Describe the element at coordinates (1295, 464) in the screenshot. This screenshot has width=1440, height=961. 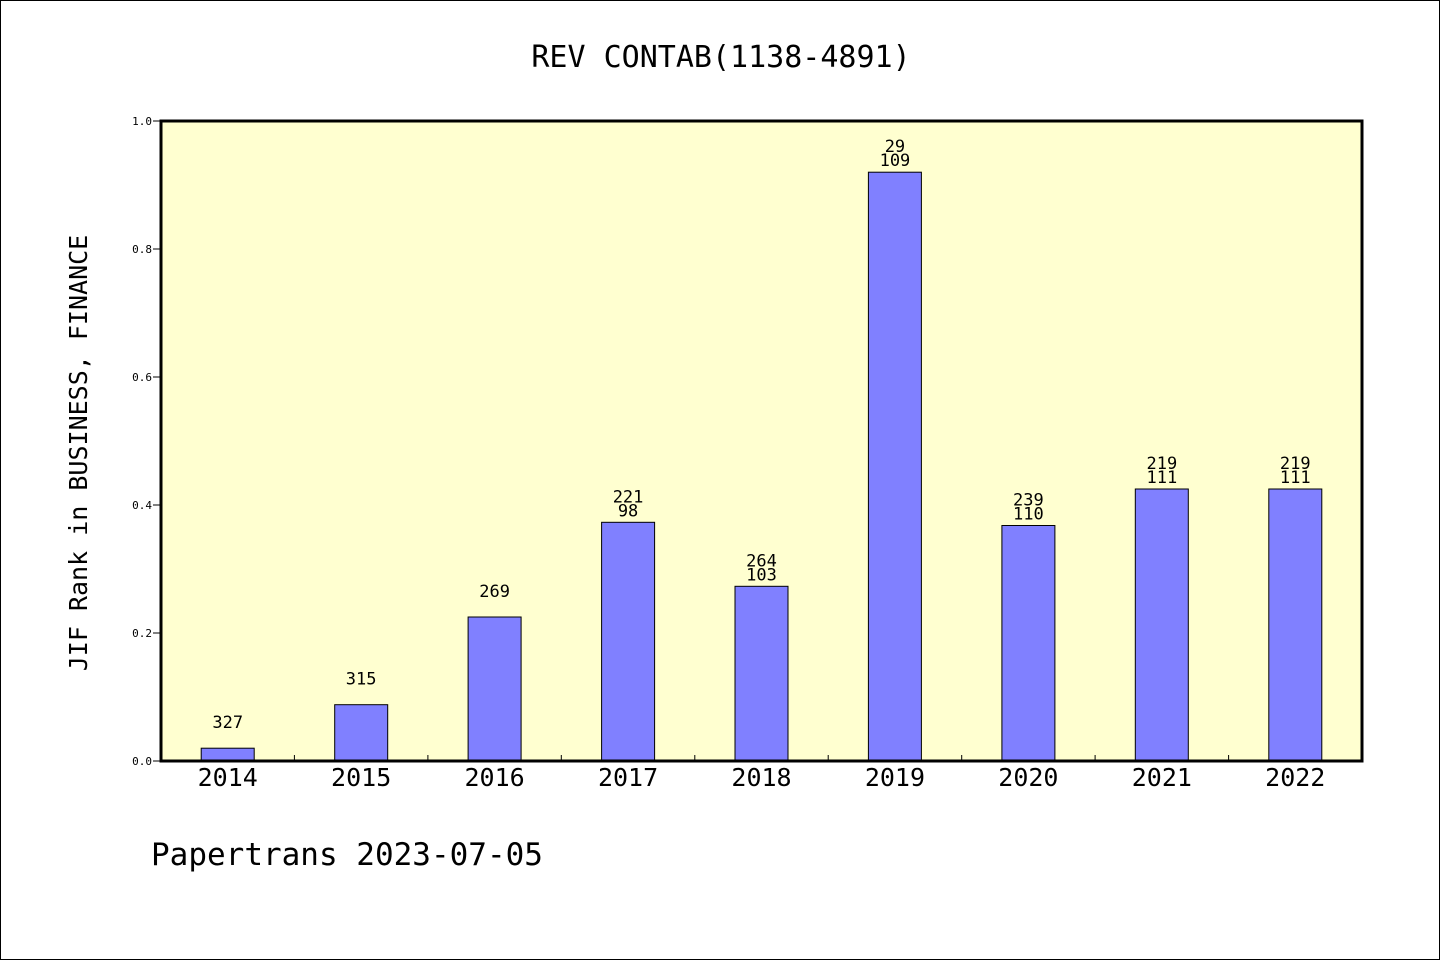
I see `data-label-top-2022: 219` at that location.